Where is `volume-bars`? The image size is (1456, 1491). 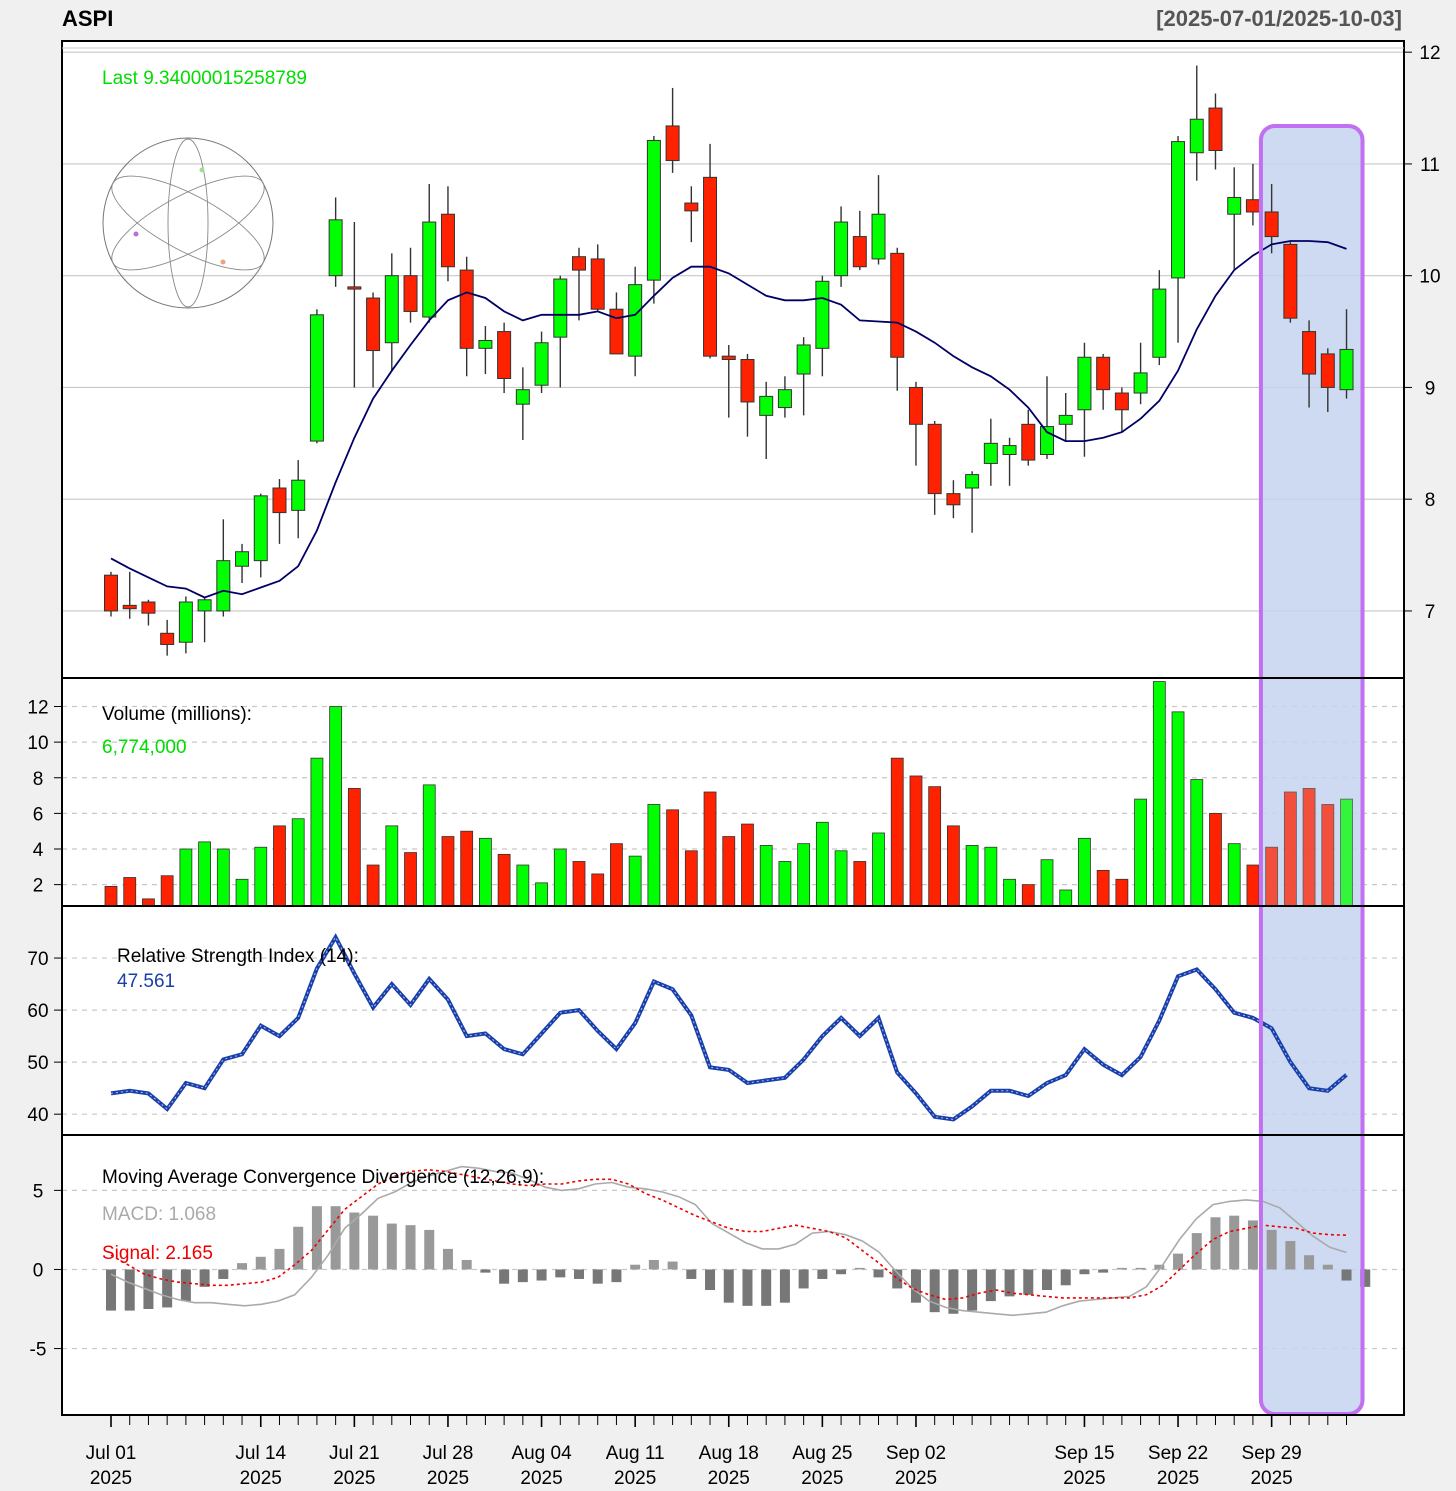 volume-bars is located at coordinates (728, 794).